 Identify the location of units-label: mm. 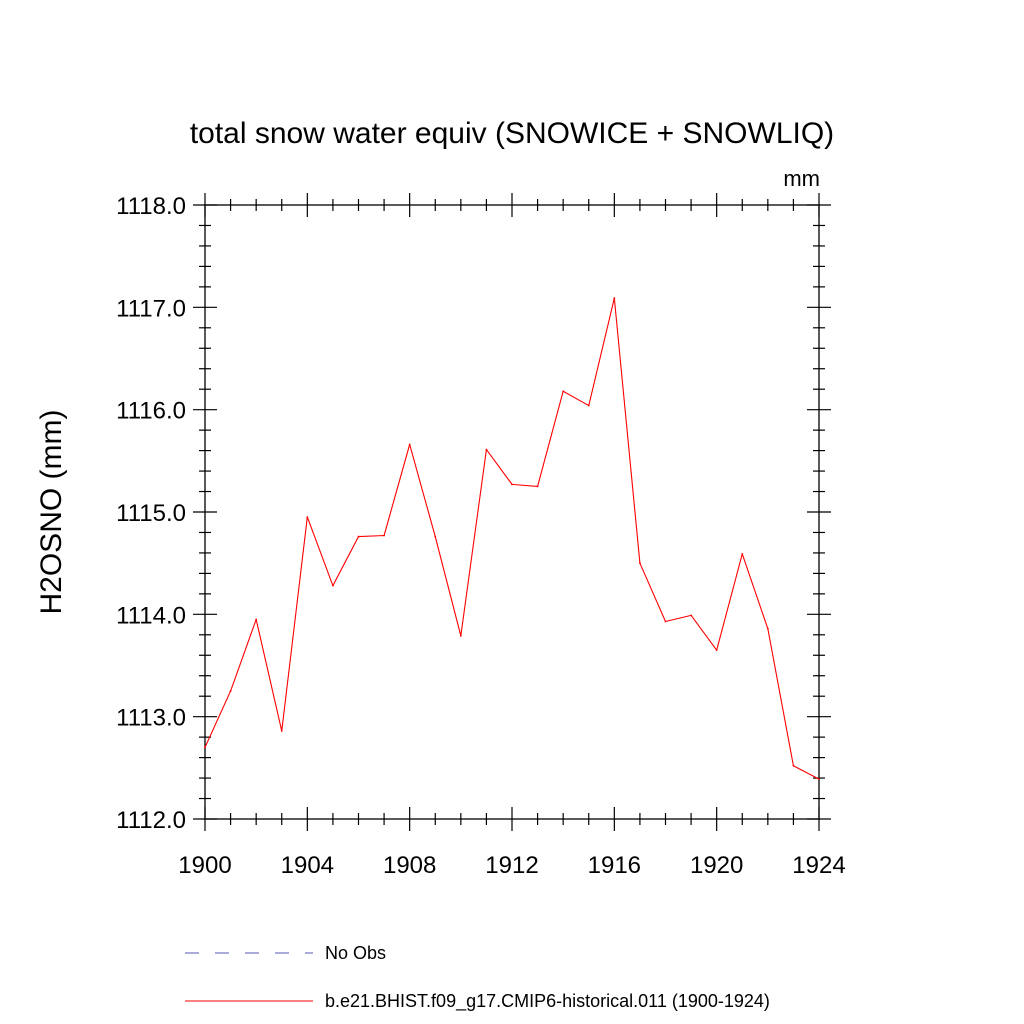
(801, 178).